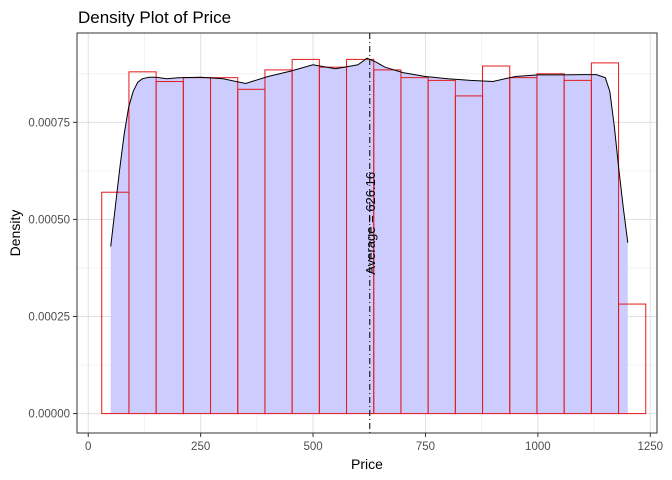 The image size is (672, 480). I want to click on x-tick-label: 750, so click(425, 447).